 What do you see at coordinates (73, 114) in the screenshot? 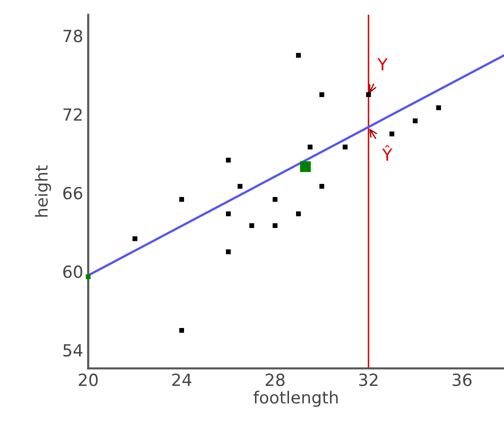
I see `y-tick-label: 72` at bounding box center [73, 114].